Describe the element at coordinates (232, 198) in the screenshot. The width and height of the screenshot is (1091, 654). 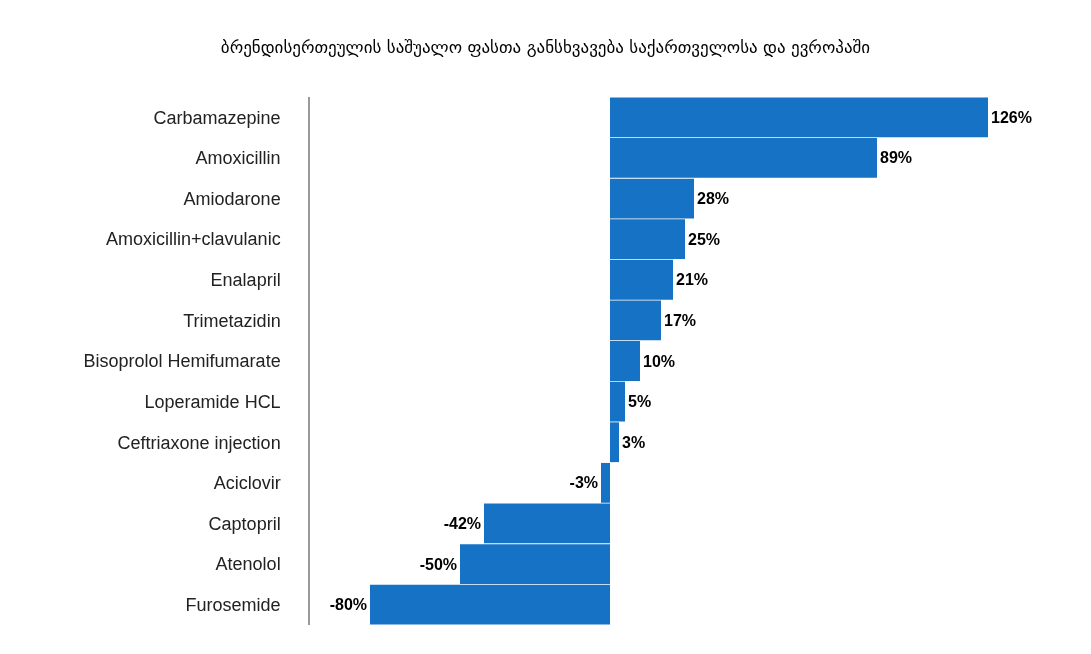
I see `y-tick-label: Amiodarone` at that location.